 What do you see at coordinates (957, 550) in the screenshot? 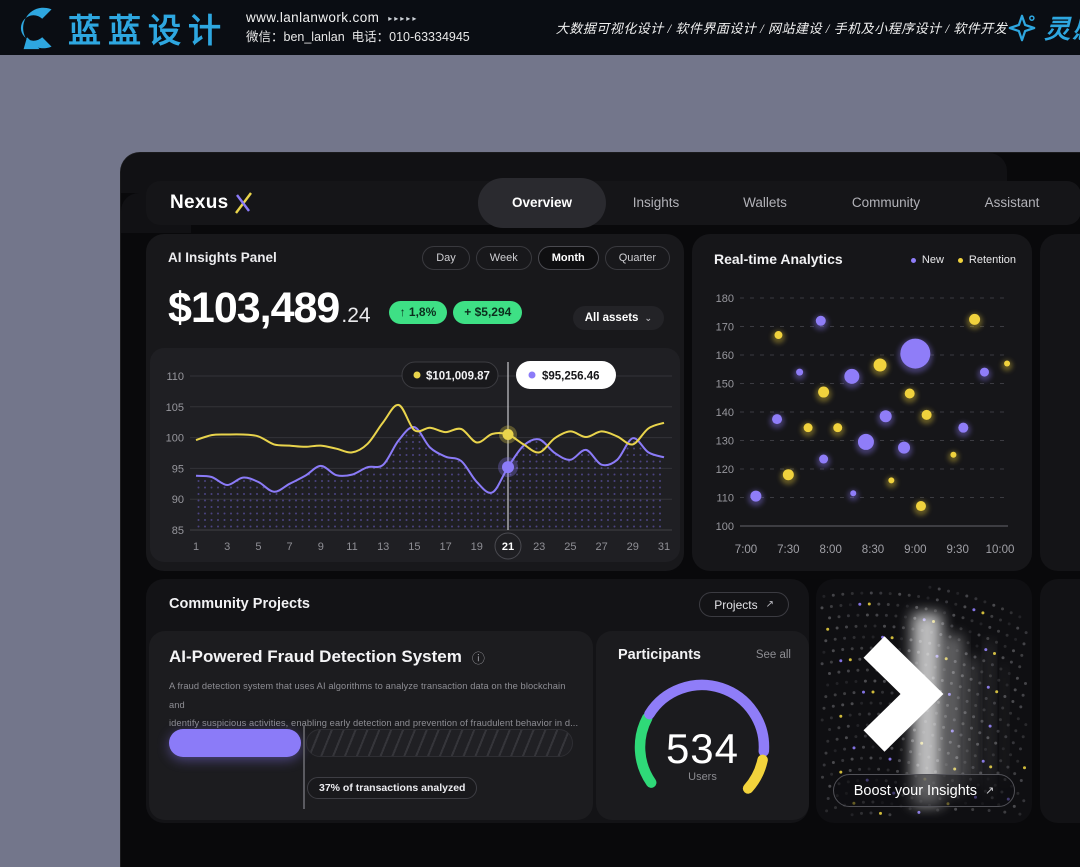
I see `svg-text: 9:30` at bounding box center [957, 550].